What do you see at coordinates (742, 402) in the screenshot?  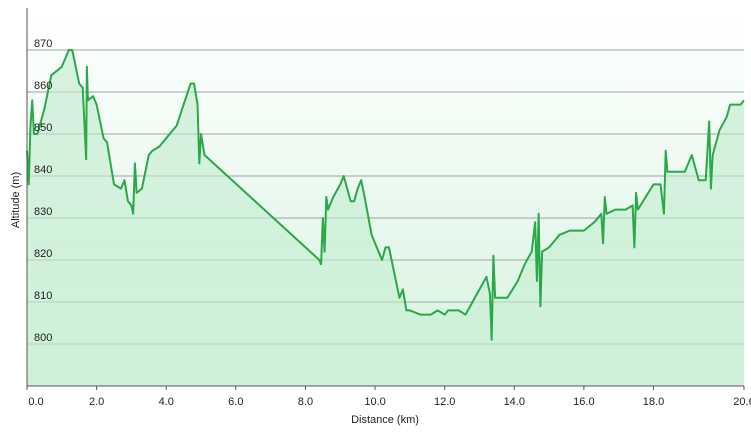 I see `x-tick-label: 20.6` at bounding box center [742, 402].